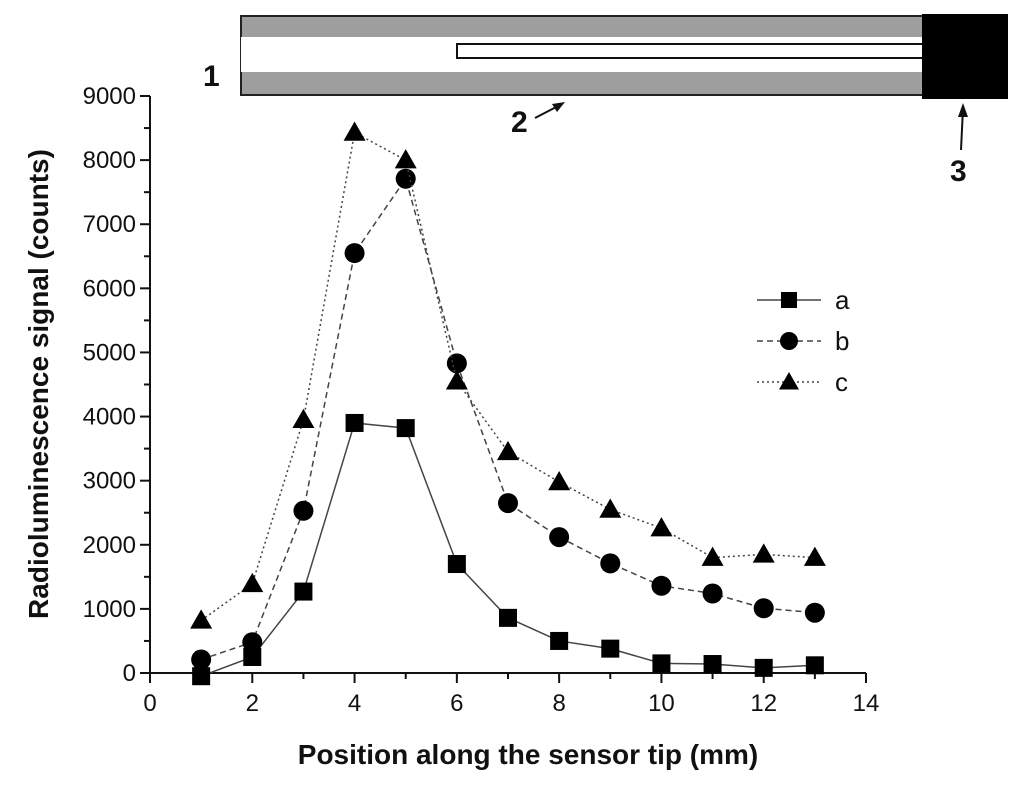  What do you see at coordinates (803, 300) in the screenshot?
I see `legend-item-a: a` at bounding box center [803, 300].